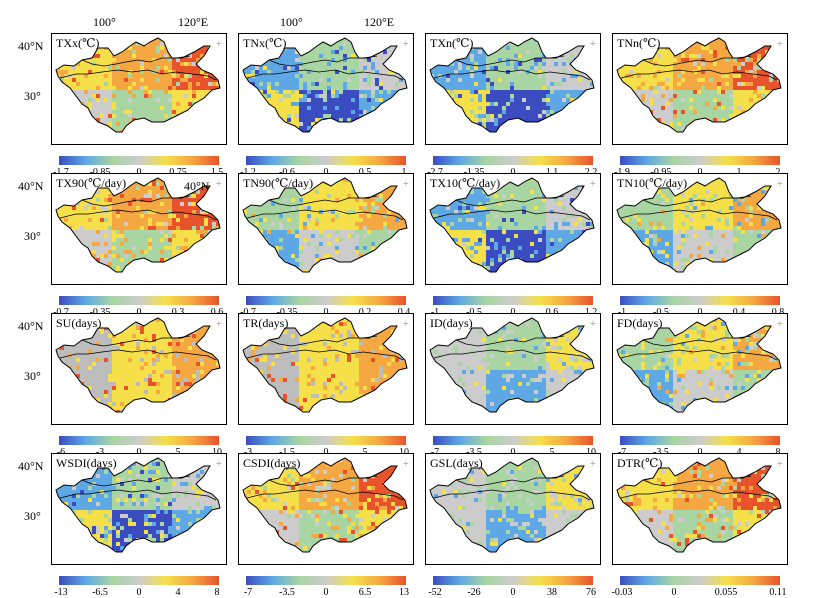 This screenshot has width=819, height=598. What do you see at coordinates (513, 89) in the screenshot?
I see `map-panel: TXn(℃) +` at bounding box center [513, 89].